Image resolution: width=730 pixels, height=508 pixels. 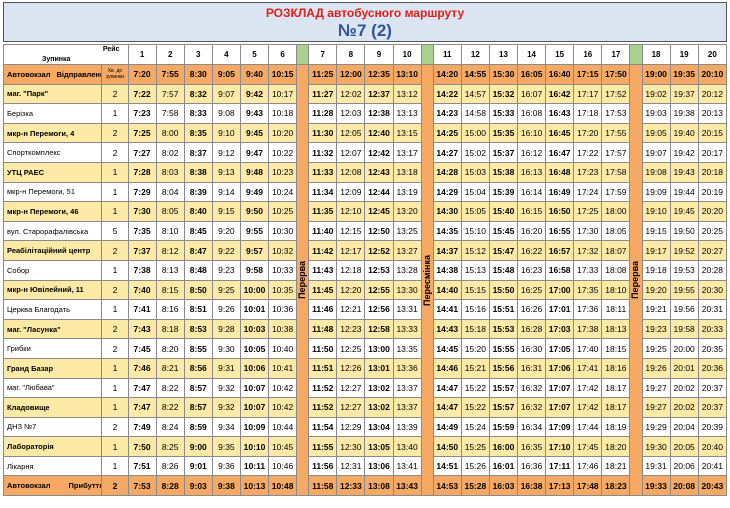 What do you see at coordinates (503, 94) in the screenshot?
I see `departure-time: 15:32` at bounding box center [503, 94].